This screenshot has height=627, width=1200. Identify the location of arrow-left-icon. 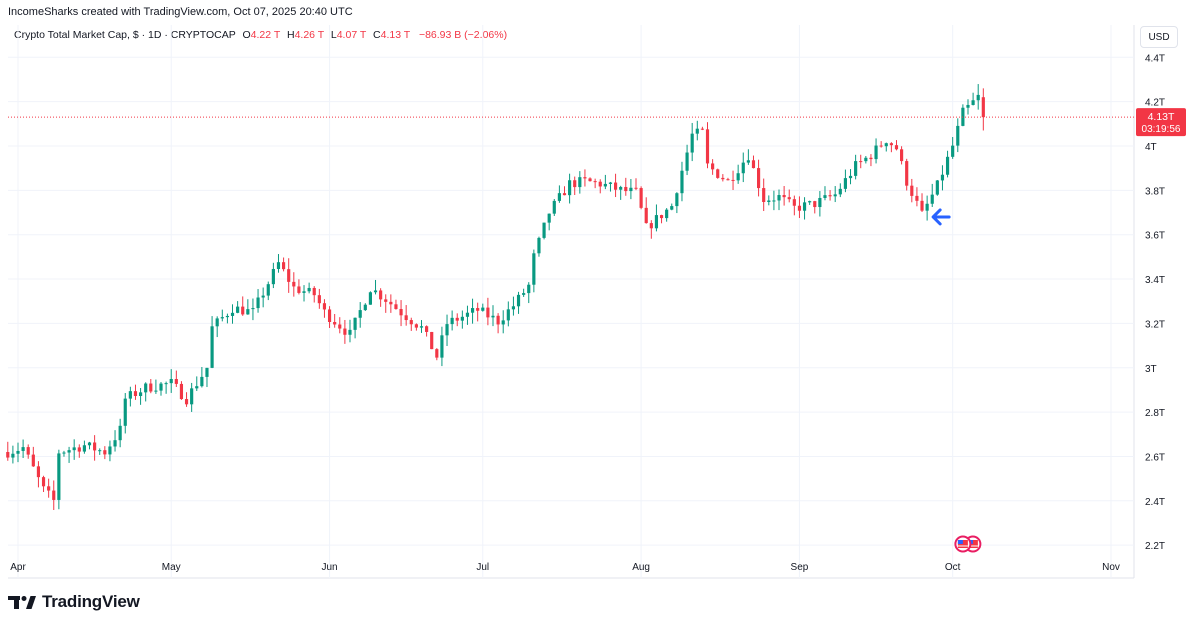
(941, 217).